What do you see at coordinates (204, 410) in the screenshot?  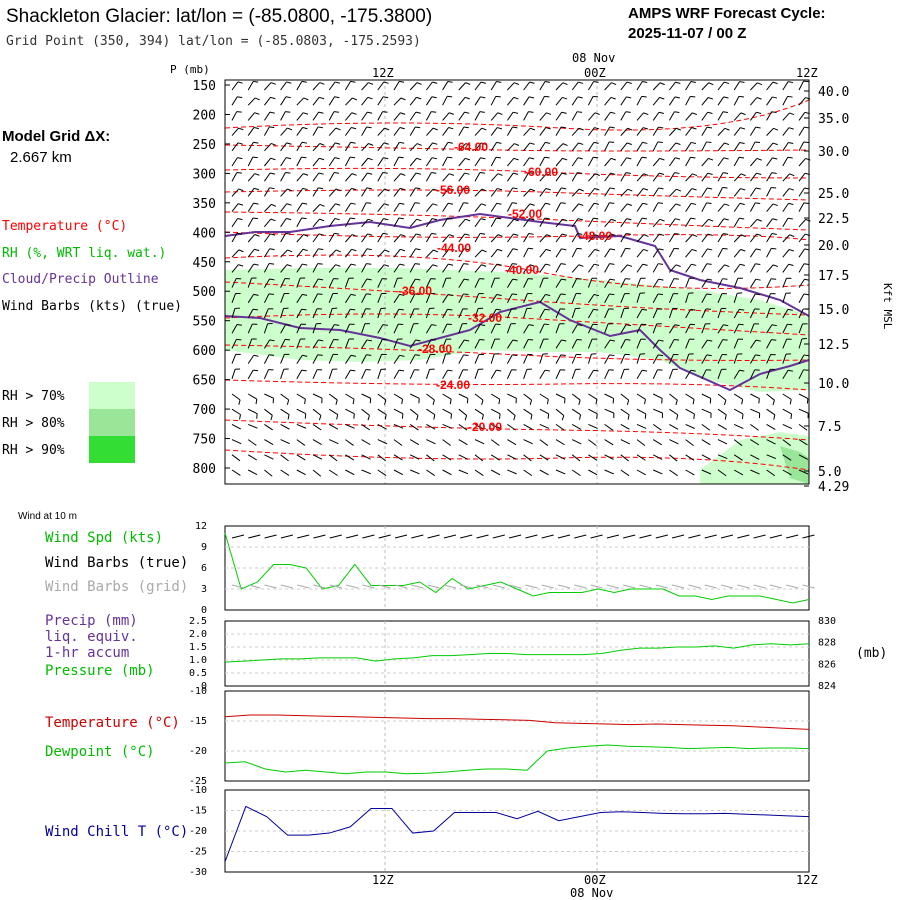 I see `pressure-tick-label: 700` at bounding box center [204, 410].